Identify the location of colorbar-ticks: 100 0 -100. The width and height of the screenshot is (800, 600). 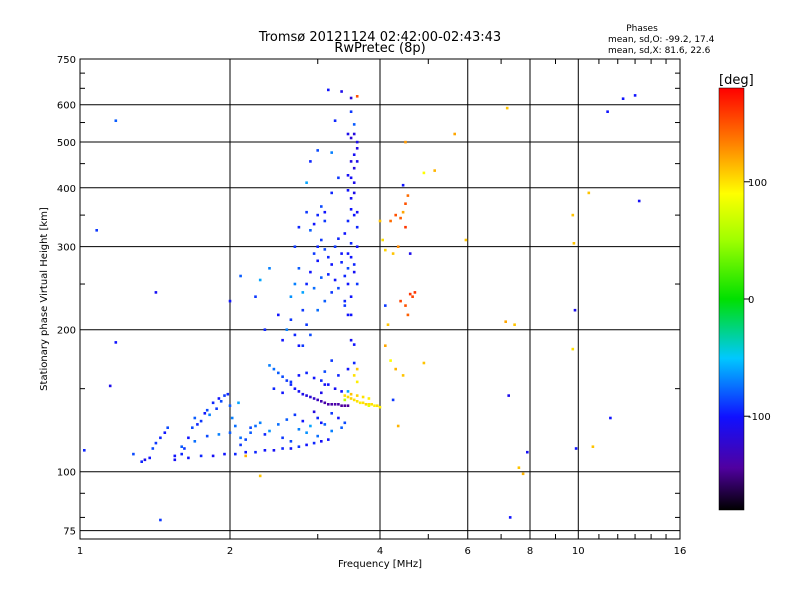
(757, 300).